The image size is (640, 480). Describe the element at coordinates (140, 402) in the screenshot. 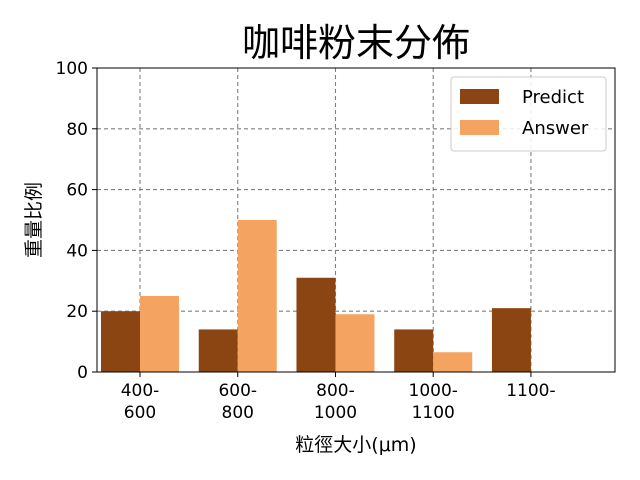

I see `x-tick-label-0: 400-600` at that location.